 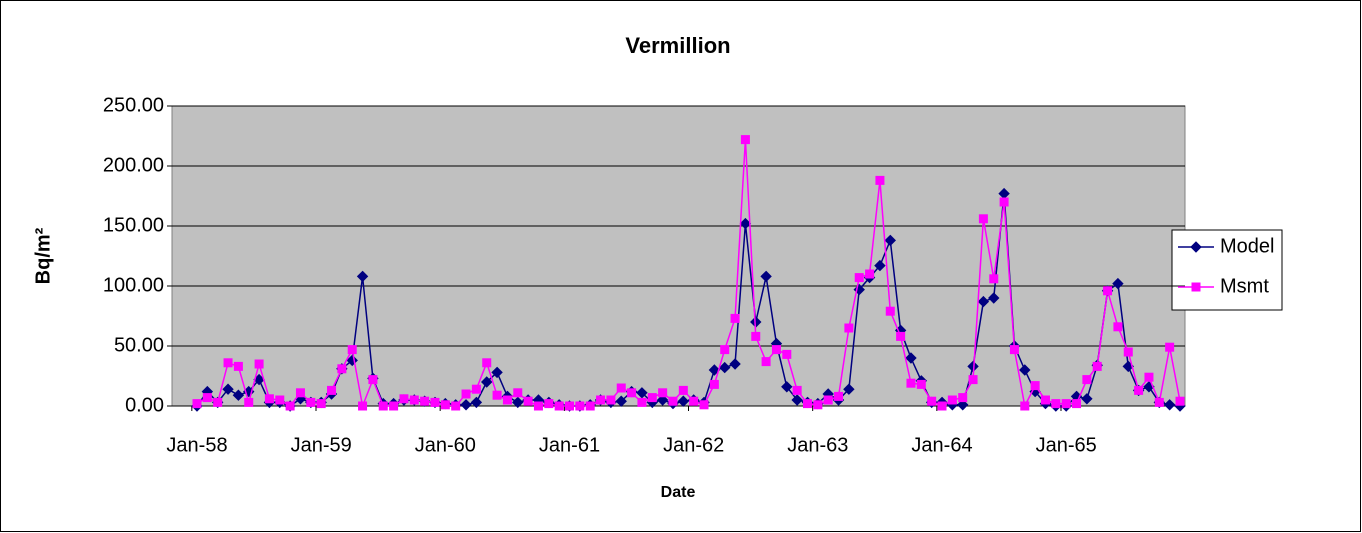 What do you see at coordinates (1247, 246) in the screenshot?
I see `legend-label: Model` at bounding box center [1247, 246].